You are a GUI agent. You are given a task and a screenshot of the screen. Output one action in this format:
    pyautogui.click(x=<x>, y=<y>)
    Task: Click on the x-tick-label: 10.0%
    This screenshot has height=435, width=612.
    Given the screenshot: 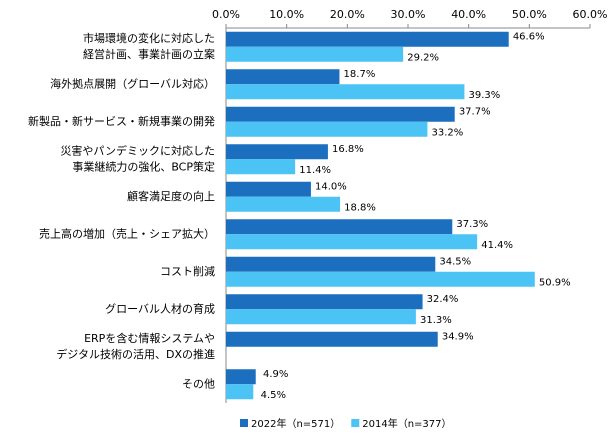 What is the action you would take?
    pyautogui.click(x=286, y=14)
    